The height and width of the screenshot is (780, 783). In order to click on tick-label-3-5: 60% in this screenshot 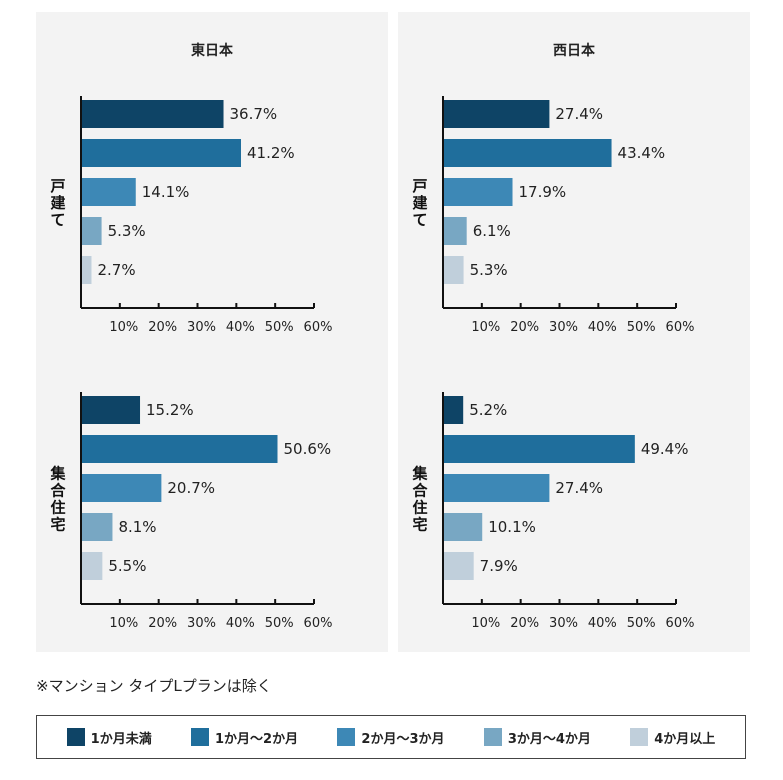, I will do `click(680, 623)`.